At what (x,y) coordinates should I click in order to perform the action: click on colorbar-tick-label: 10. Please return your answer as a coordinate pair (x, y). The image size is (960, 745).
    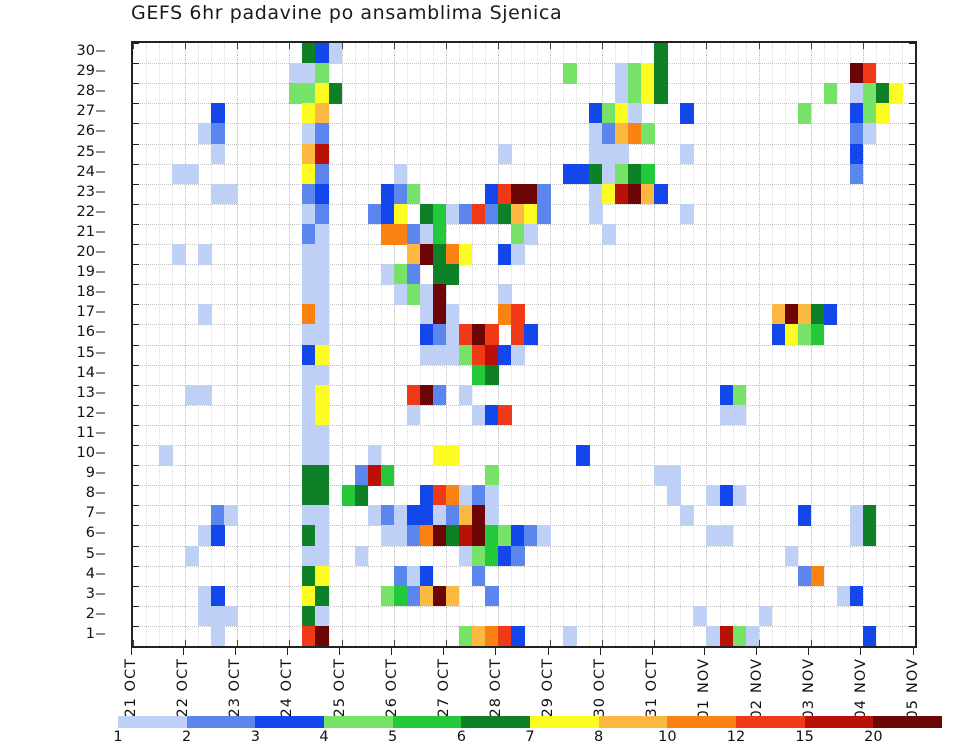
    Looking at the image, I should click on (667, 737).